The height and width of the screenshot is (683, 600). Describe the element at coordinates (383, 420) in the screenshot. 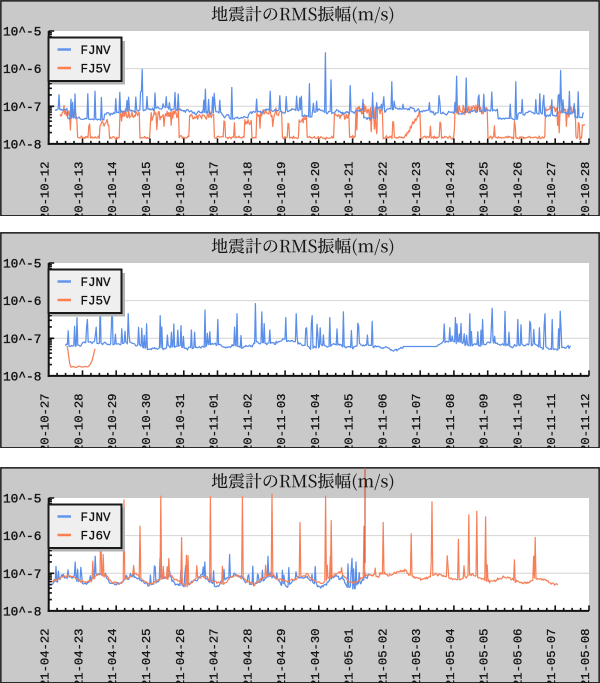

I see `svg-text: 20-11-06` at that location.